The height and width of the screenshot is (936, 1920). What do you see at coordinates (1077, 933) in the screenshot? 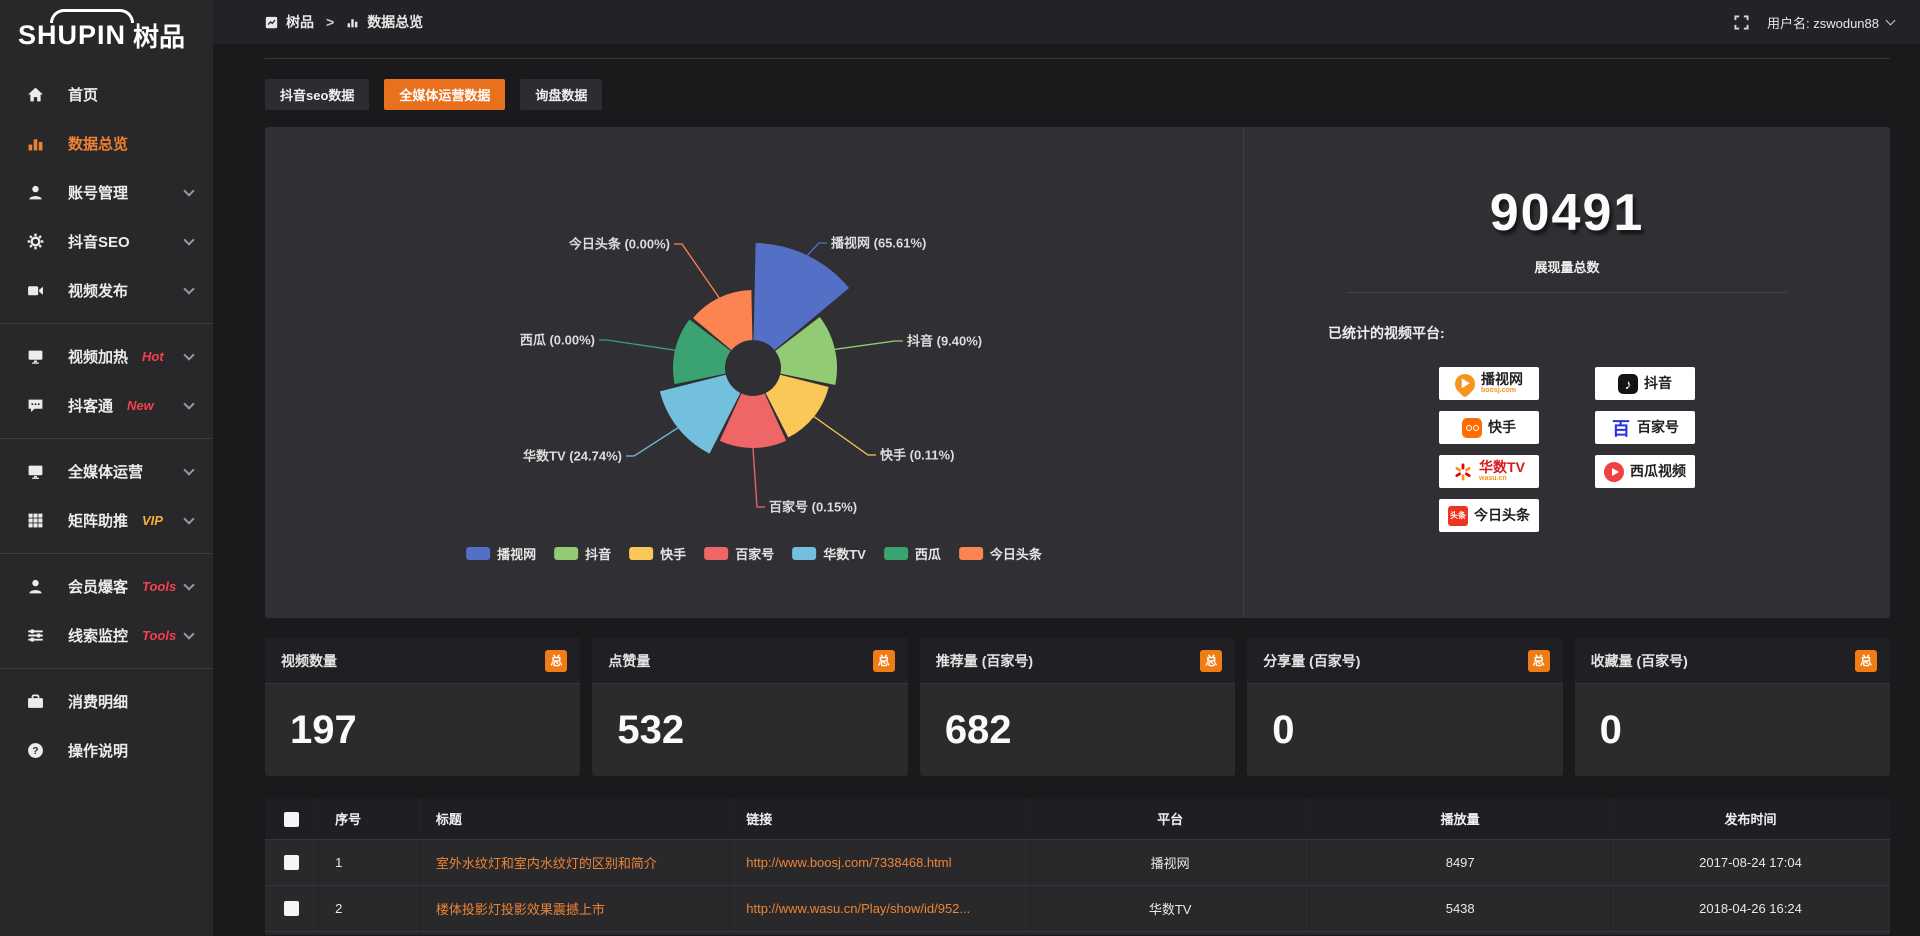
I see `table-row-partial` at bounding box center [1077, 933].